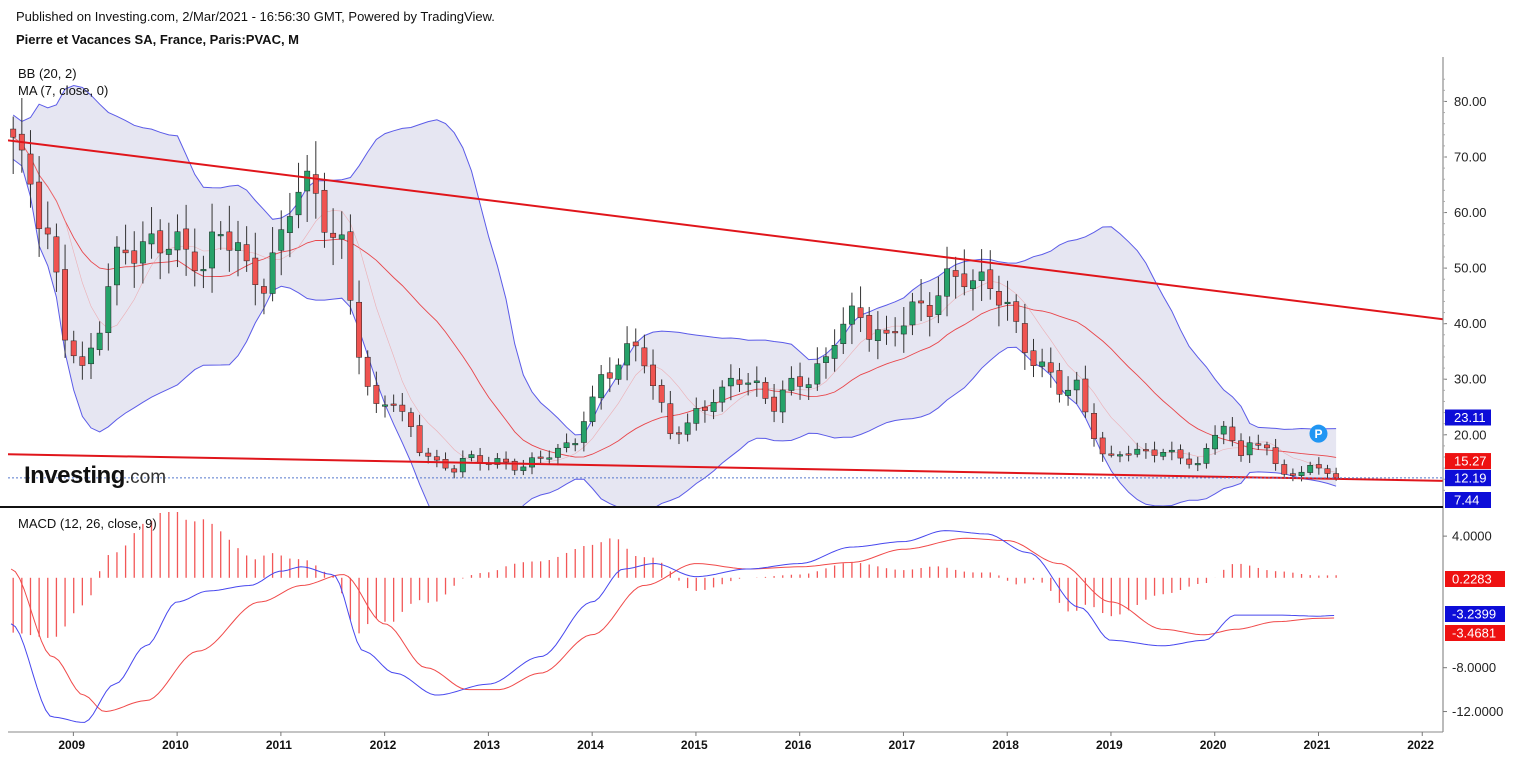 This screenshot has height=761, width=1519. What do you see at coordinates (1109, 745) in the screenshot?
I see `x-tick-label: 2019` at bounding box center [1109, 745].